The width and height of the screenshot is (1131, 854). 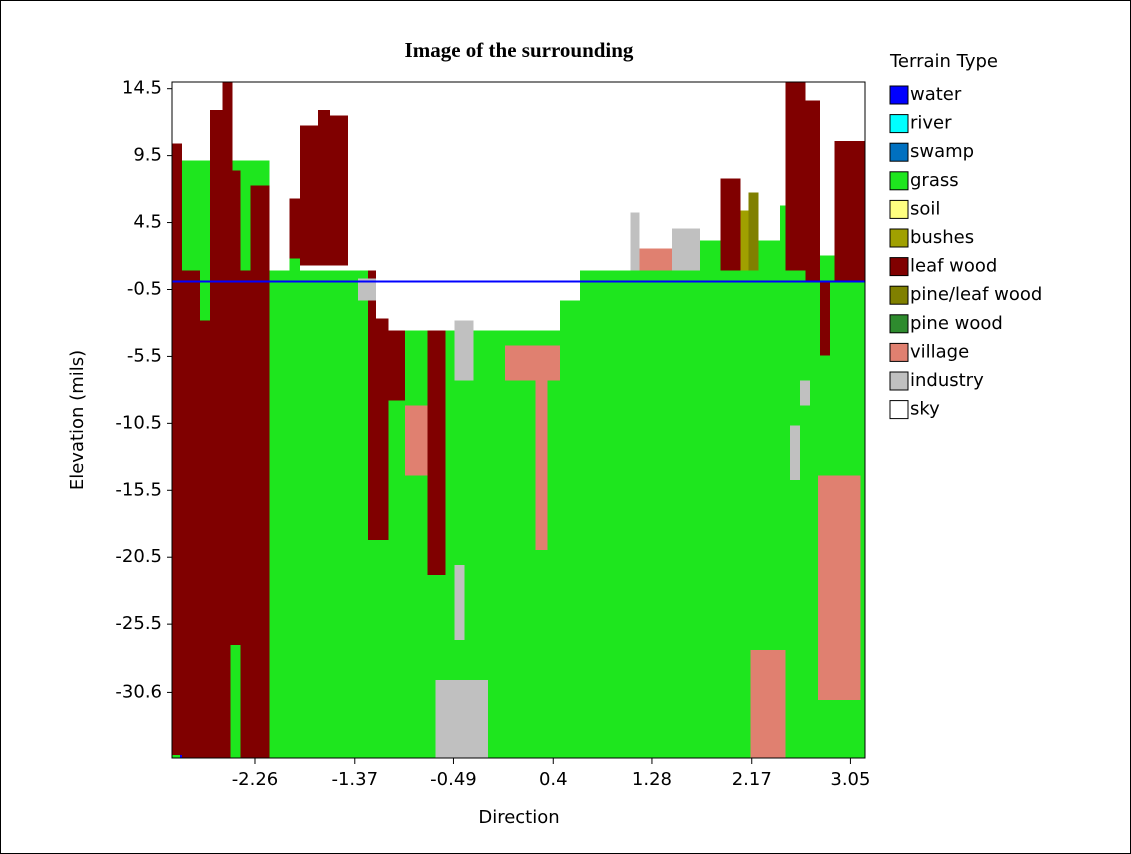 What do you see at coordinates (934, 180) in the screenshot?
I see `legend-label: grass` at bounding box center [934, 180].